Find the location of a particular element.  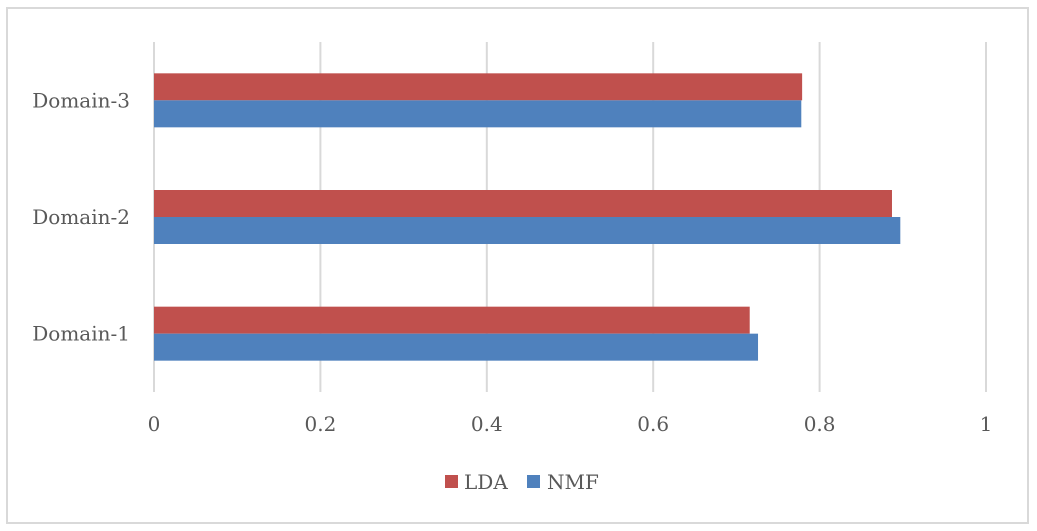

x-tick-label: 0 is located at coordinates (154, 424).